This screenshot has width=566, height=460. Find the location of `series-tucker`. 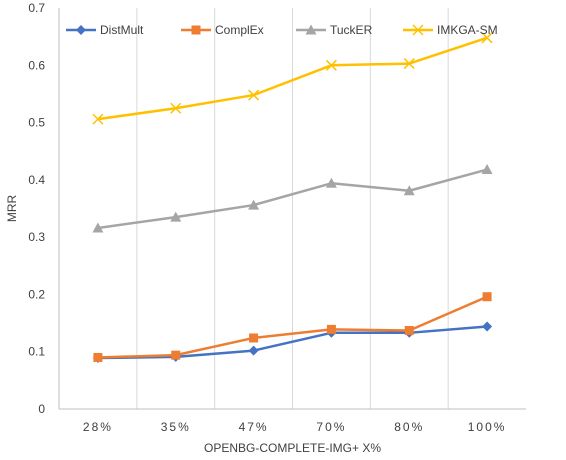

series-tucker is located at coordinates (292, 198).